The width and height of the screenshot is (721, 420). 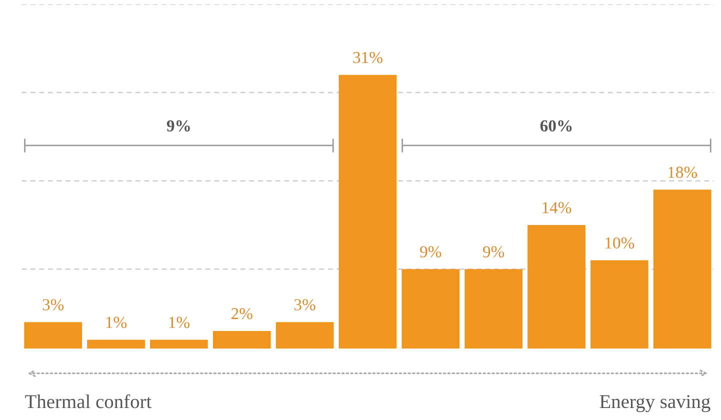 What do you see at coordinates (367, 58) in the screenshot?
I see `data-label: 31%` at bounding box center [367, 58].